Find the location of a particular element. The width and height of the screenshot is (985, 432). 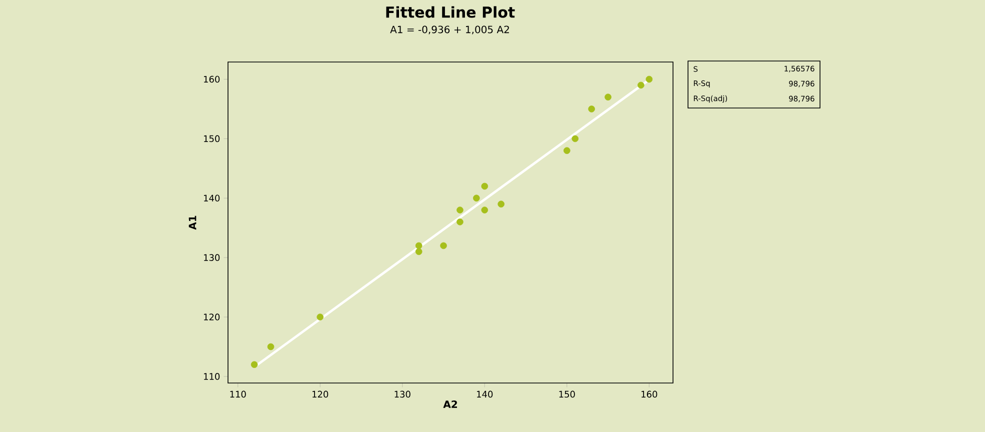

x-tick-label: 140 is located at coordinates (485, 394).